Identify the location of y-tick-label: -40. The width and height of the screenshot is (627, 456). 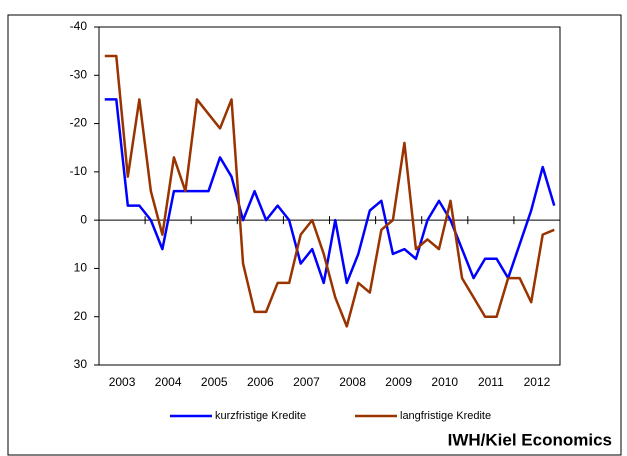
(79, 26).